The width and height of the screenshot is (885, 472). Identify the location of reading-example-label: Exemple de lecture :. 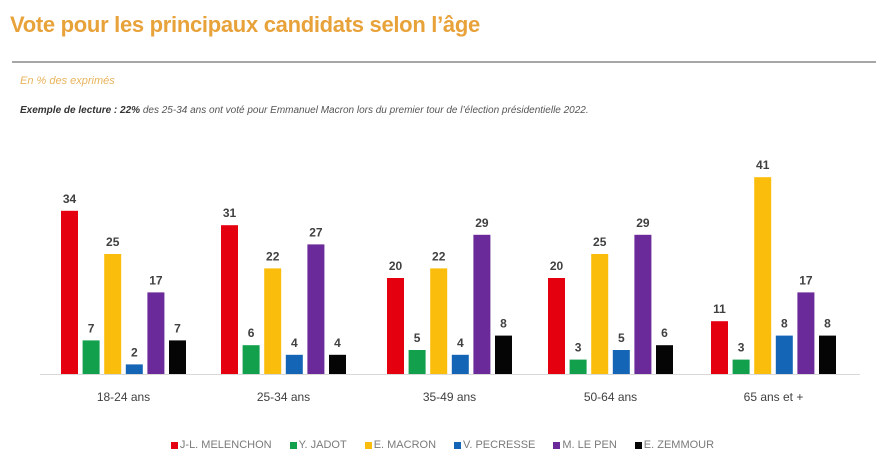
(69, 110).